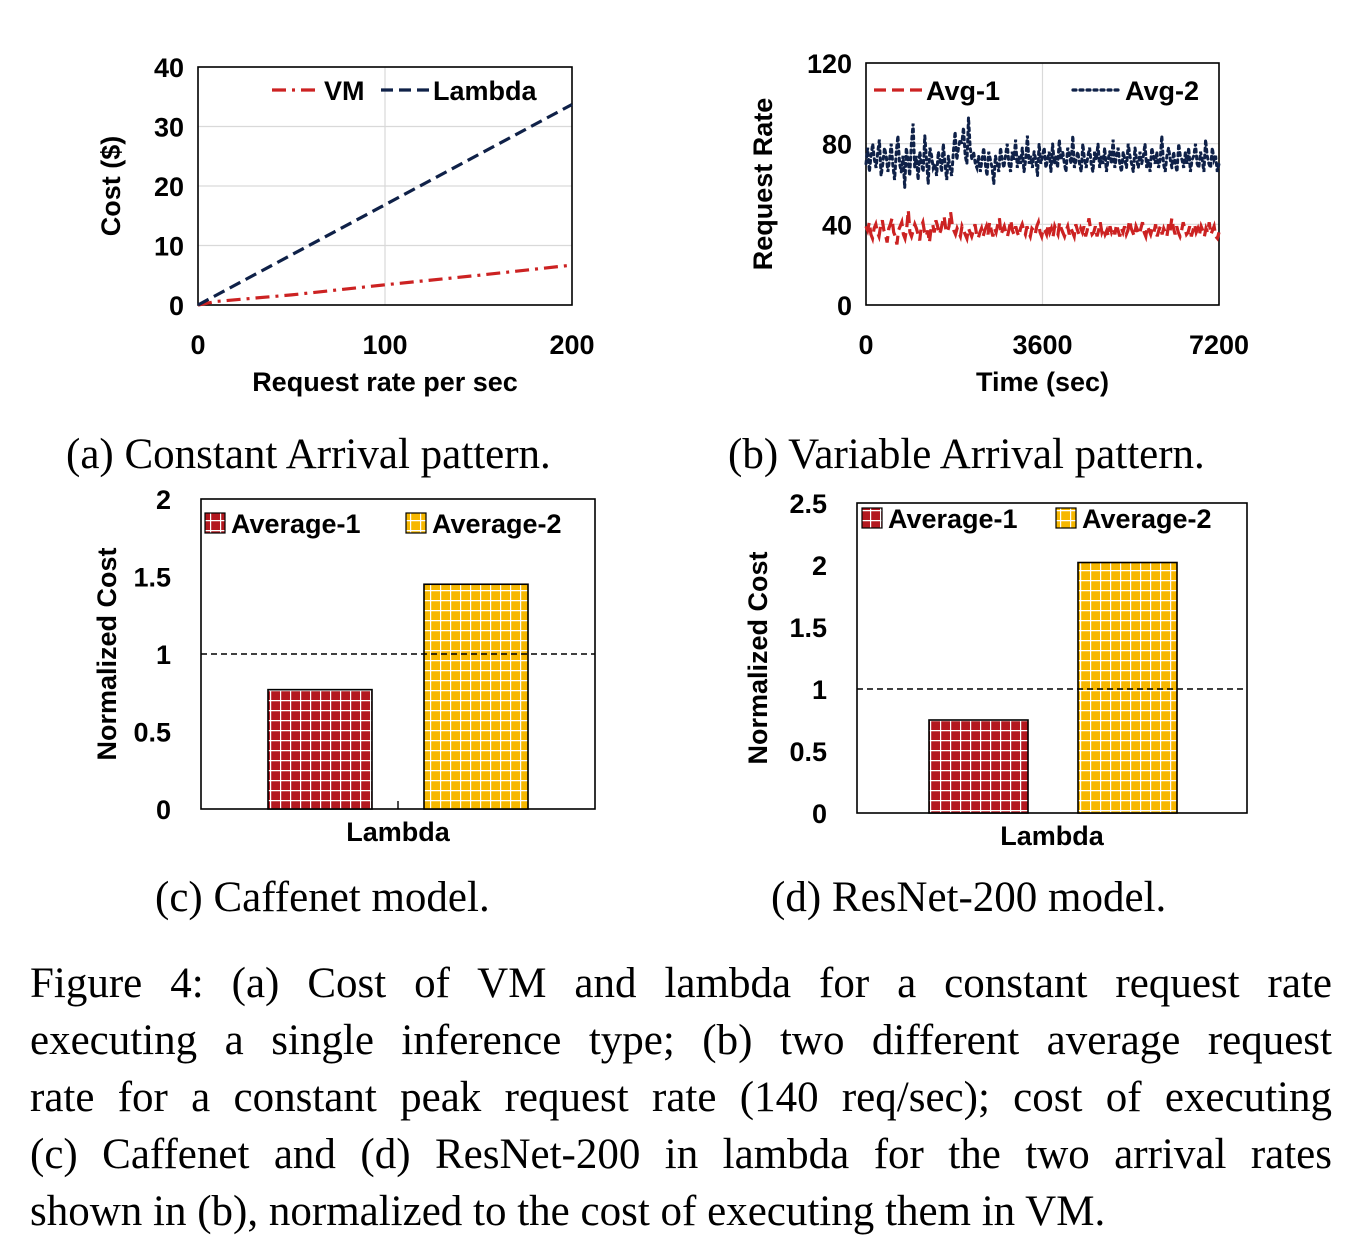 The width and height of the screenshot is (1358, 1244). Describe the element at coordinates (966, 454) in the screenshot. I see `caption-b: (b) Variable Arrival pattern.` at that location.